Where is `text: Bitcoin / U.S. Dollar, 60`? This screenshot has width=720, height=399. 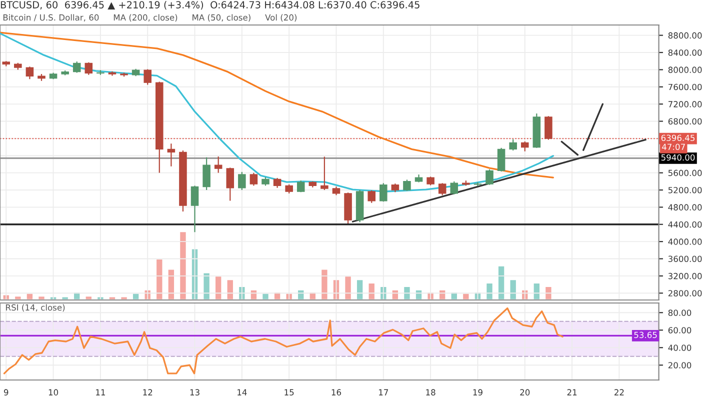
text: Bitcoin / U.S. Dollar, 60 is located at coordinates (51, 18).